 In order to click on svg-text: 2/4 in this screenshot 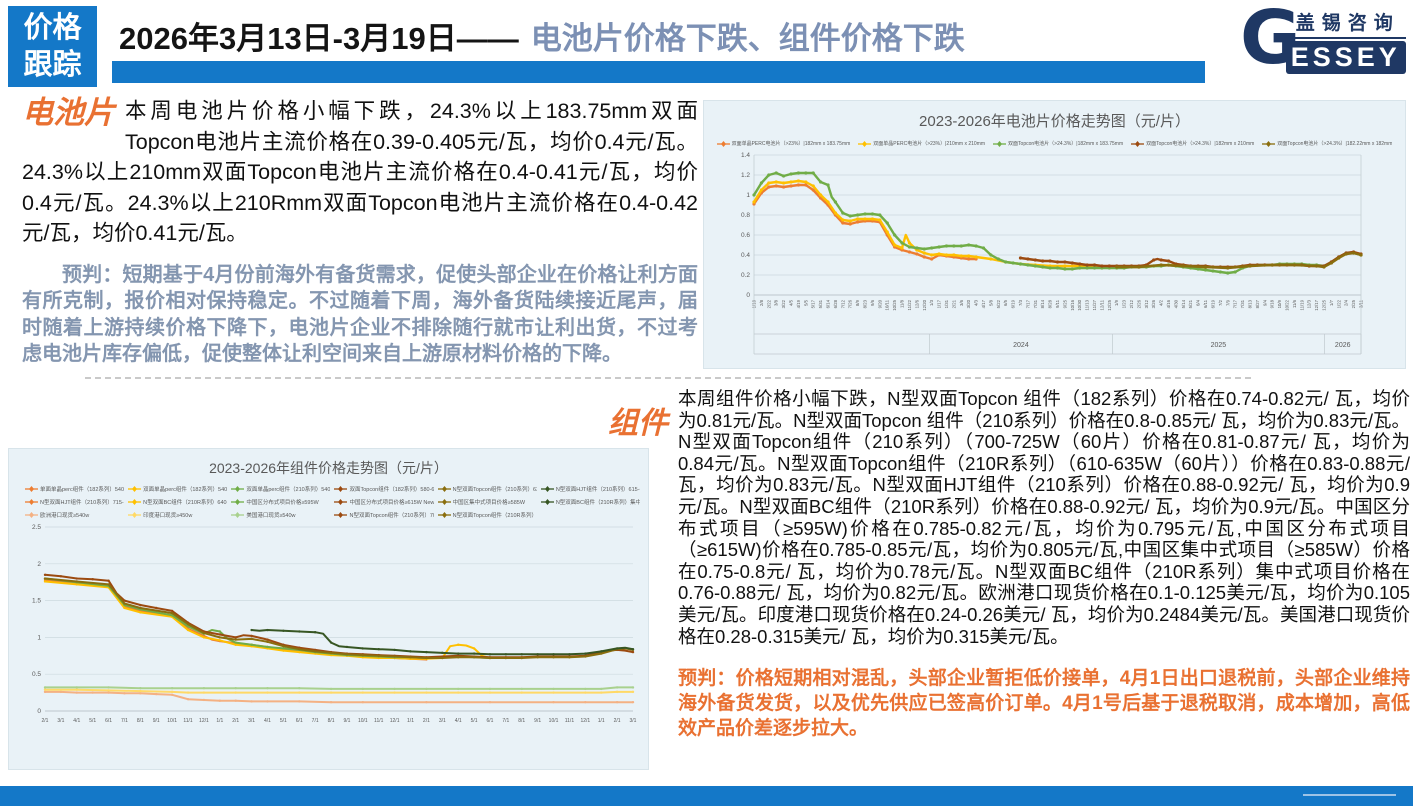, I will do `click(1346, 302)`.